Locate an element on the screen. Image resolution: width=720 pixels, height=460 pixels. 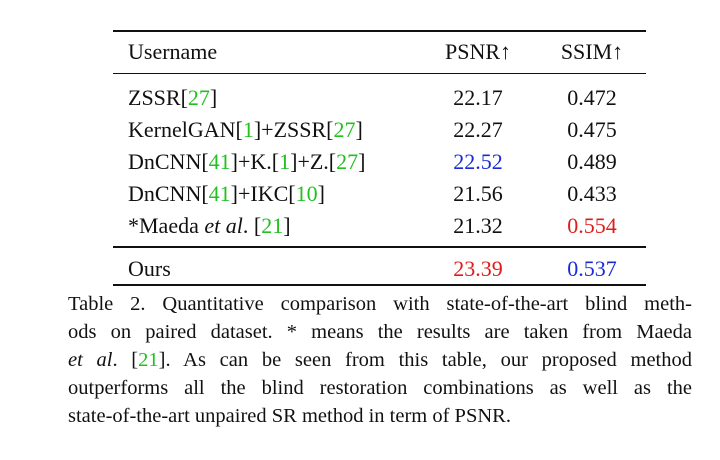
text-segment: KernelGAN[ is located at coordinates (185, 129).